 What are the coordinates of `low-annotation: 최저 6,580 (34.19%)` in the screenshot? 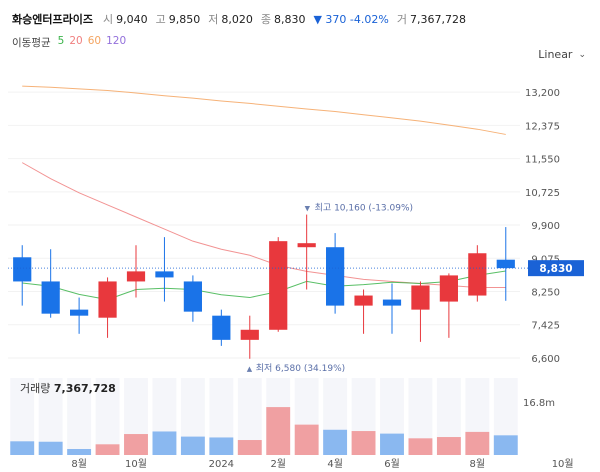 It's located at (300, 368).